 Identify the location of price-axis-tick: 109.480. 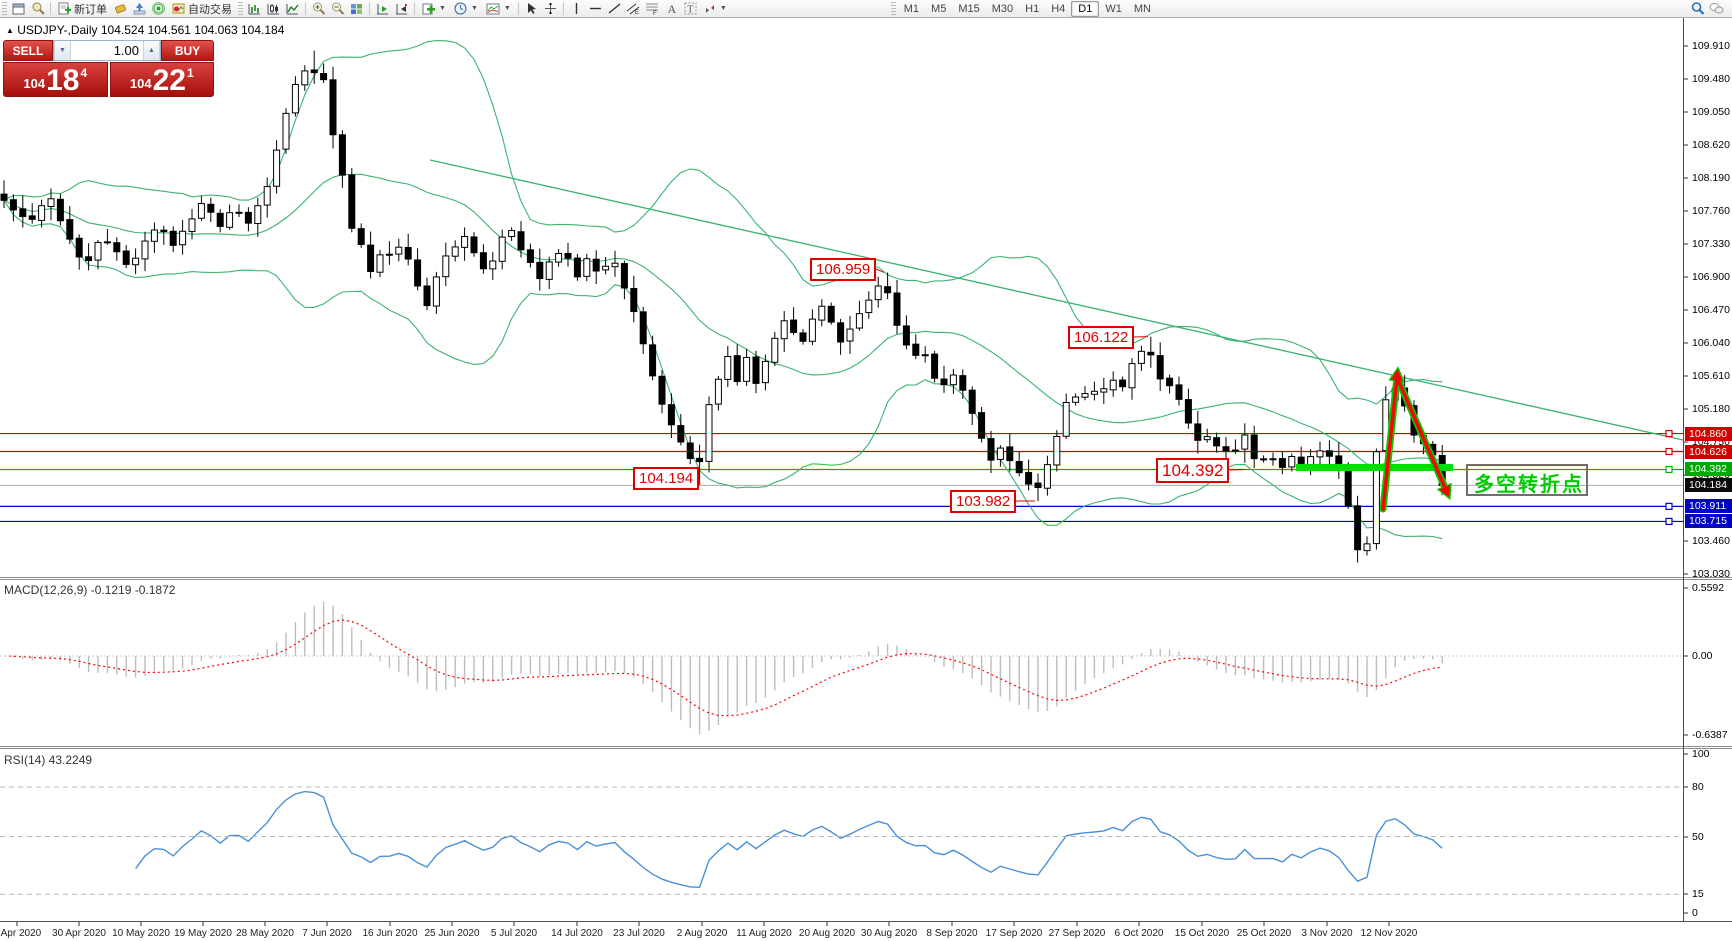
(1711, 78).